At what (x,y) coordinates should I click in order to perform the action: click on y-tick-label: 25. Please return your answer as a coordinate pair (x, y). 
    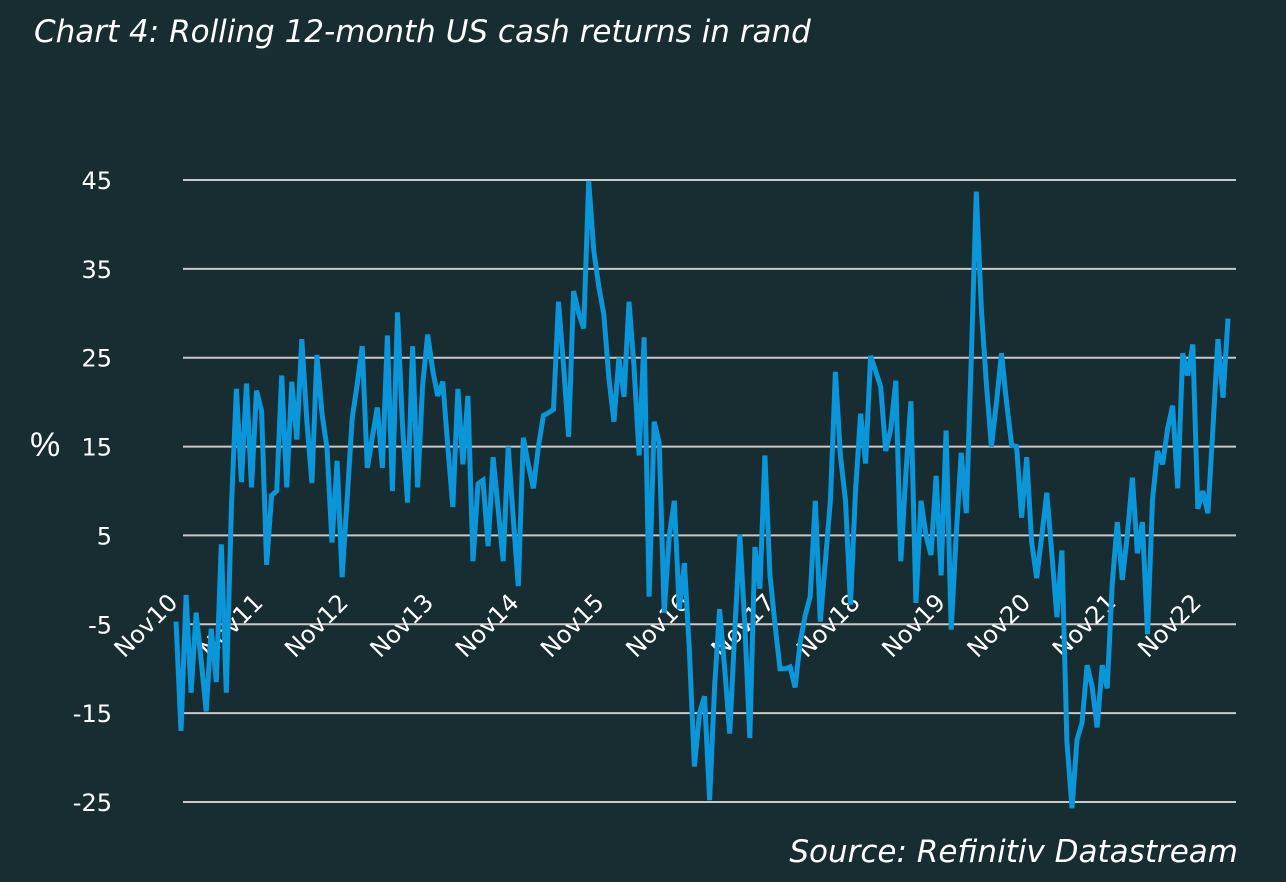
    Looking at the image, I should click on (96, 359).